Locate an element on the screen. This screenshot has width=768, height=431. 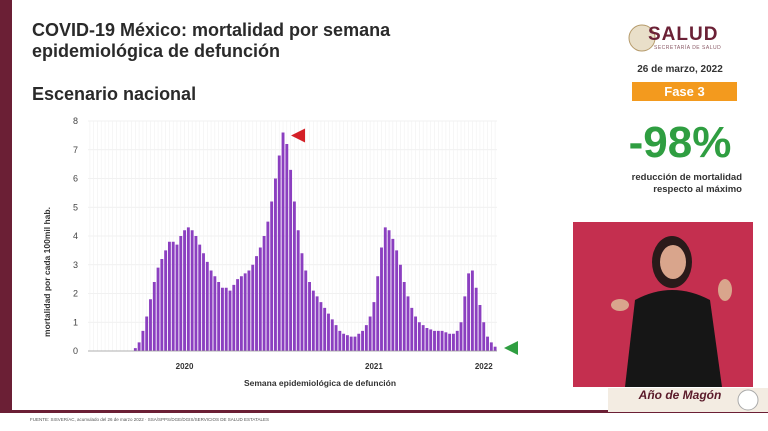
interpreter-body is located at coordinates (673, 338).